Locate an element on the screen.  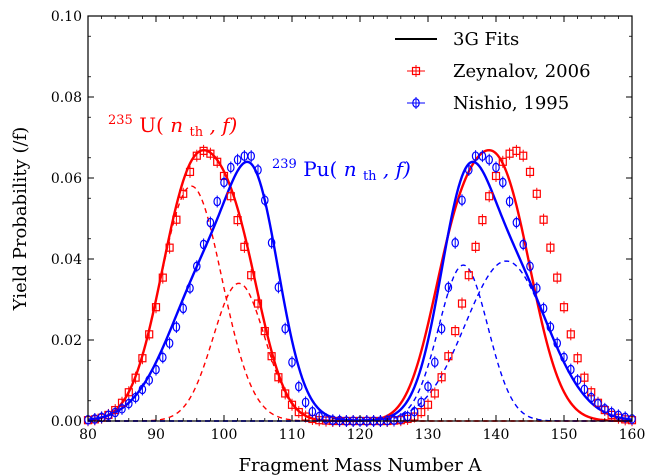
annotation-u235-element: U( is located at coordinates (151, 125).